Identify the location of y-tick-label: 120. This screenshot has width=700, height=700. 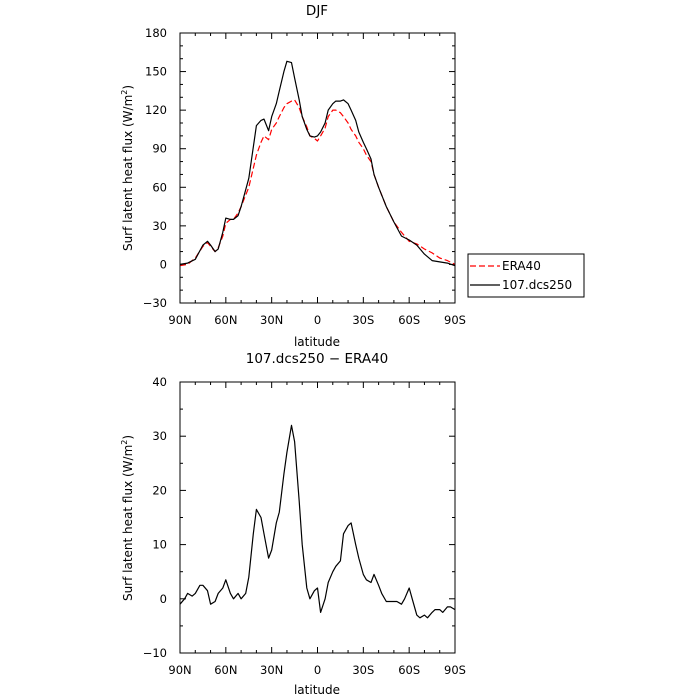
(156, 110).